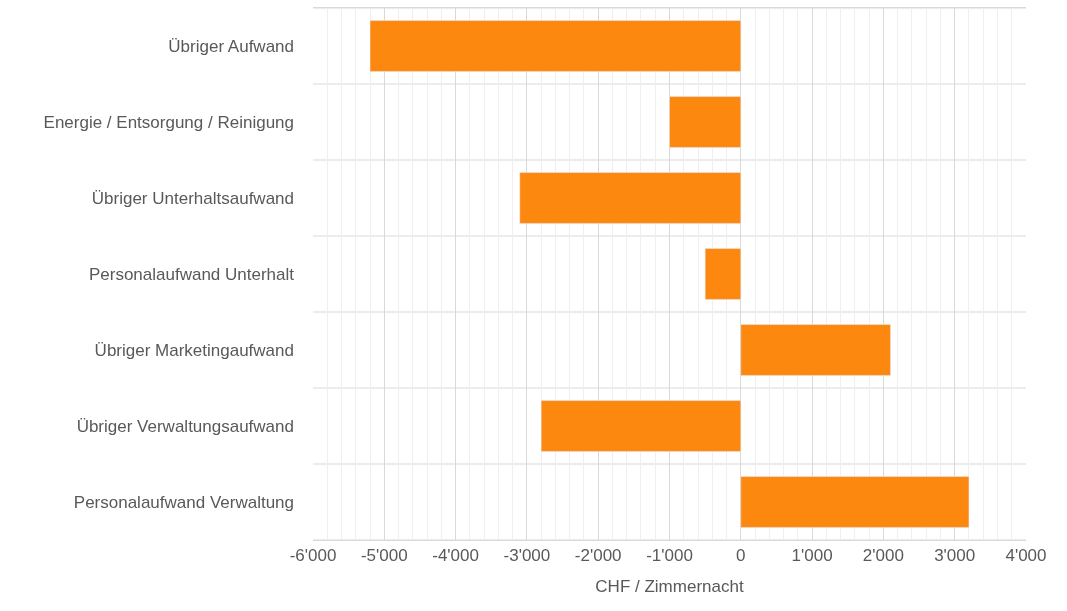  What do you see at coordinates (883, 556) in the screenshot?
I see `x-tick-label: 2'000` at bounding box center [883, 556].